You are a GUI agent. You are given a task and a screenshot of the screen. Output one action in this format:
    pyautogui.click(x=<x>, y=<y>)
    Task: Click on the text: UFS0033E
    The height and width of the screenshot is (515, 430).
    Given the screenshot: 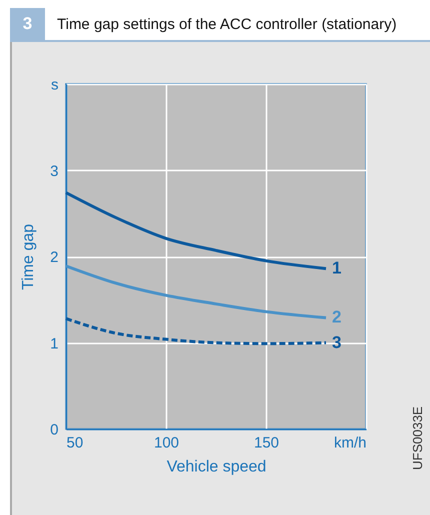 What is the action you would take?
    pyautogui.click(x=417, y=438)
    